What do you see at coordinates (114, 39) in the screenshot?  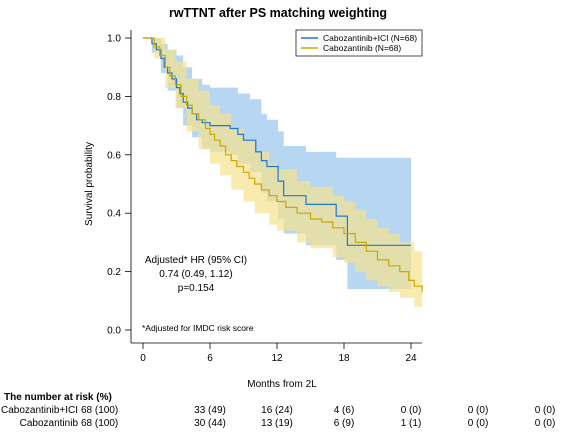 I see `y-tick-label: 1.0` at bounding box center [114, 39].